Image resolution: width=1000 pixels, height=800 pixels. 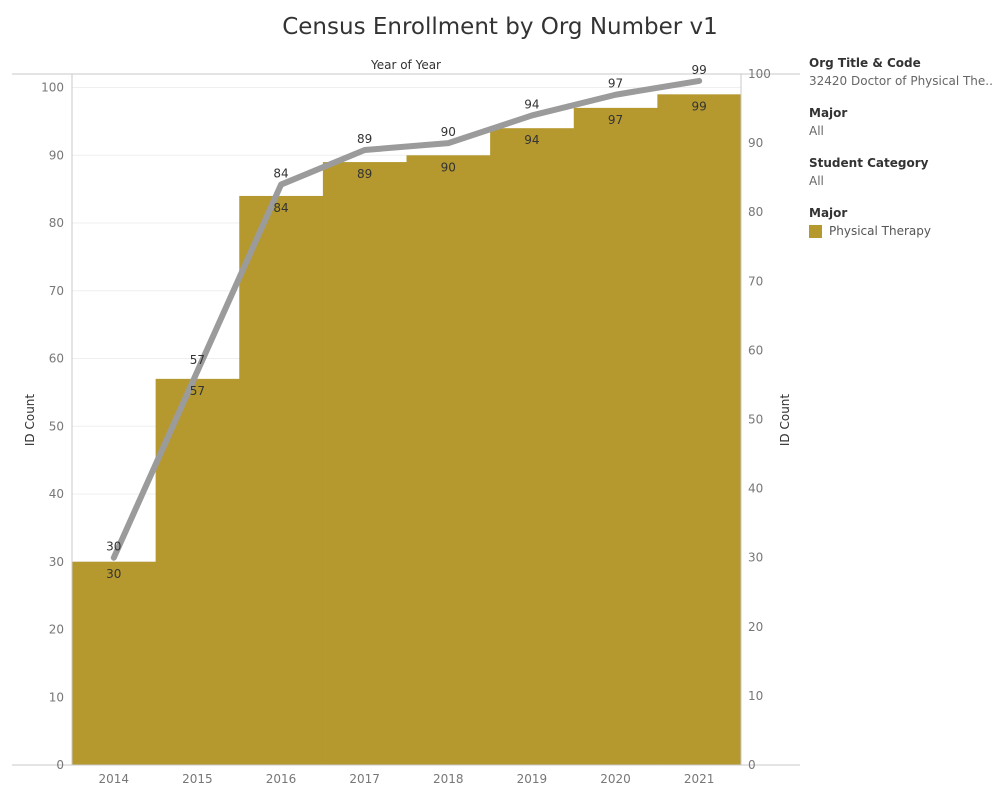 What do you see at coordinates (615, 779) in the screenshot?
I see `x-tick-label: 2020` at bounding box center [615, 779].